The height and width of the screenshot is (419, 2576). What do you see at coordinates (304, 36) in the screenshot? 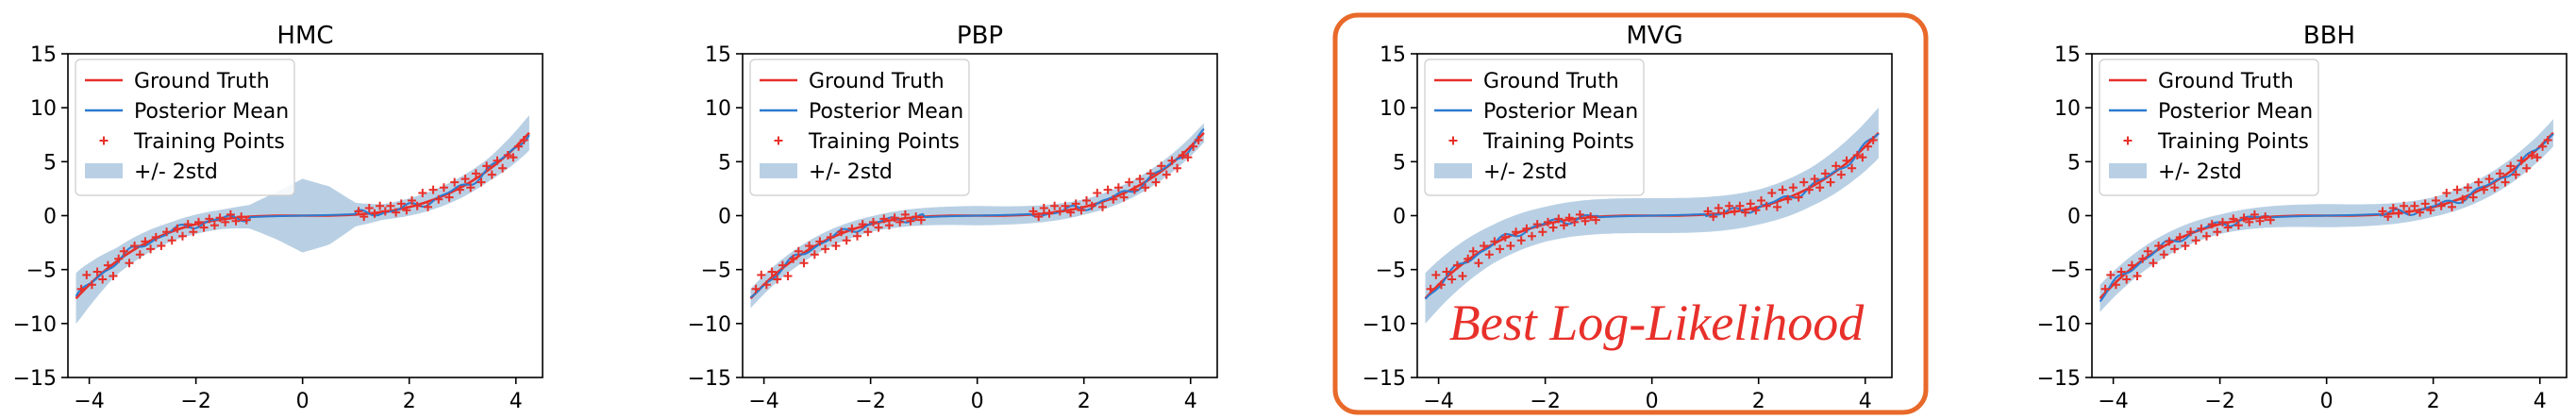
I see `panel-title: HMC` at bounding box center [304, 36].